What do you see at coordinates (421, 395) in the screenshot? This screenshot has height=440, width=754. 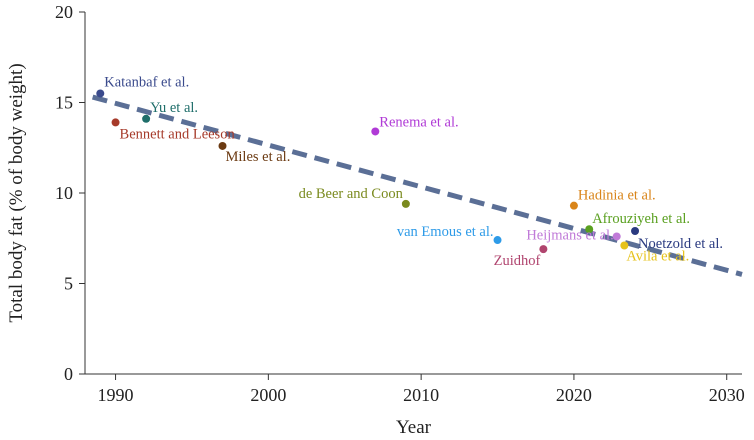 I see `x-tick-label: 2010` at bounding box center [421, 395].